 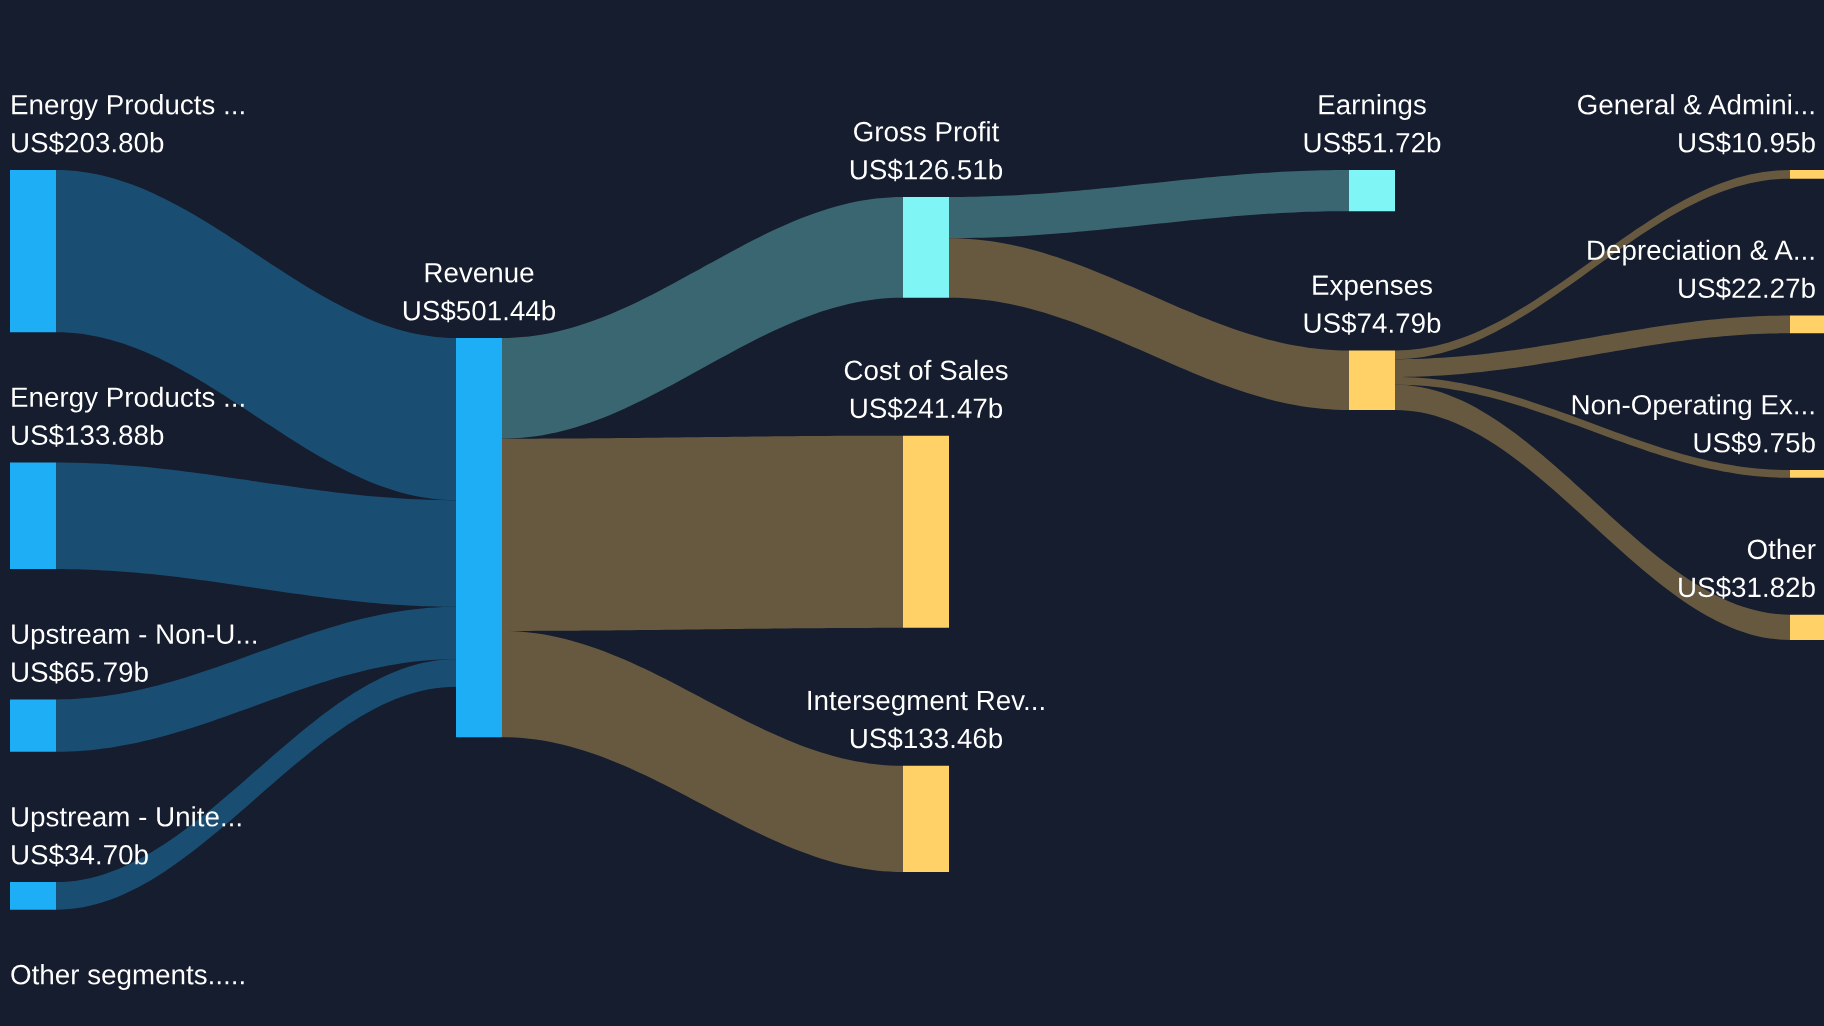 What do you see at coordinates (80, 855) in the screenshot?
I see `data-label: US$34.70b` at bounding box center [80, 855].